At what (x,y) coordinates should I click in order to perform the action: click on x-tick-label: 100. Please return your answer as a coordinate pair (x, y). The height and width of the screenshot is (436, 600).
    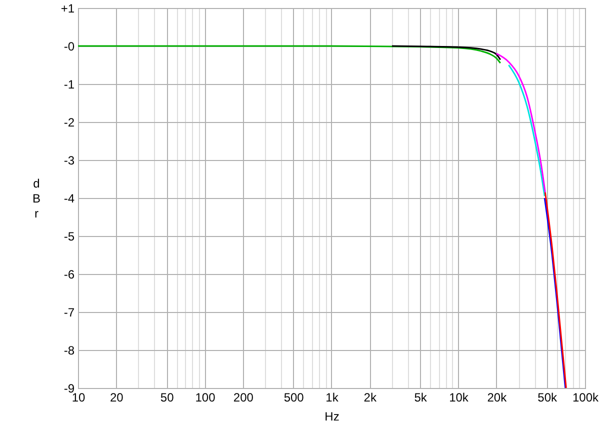
    Looking at the image, I should click on (205, 397).